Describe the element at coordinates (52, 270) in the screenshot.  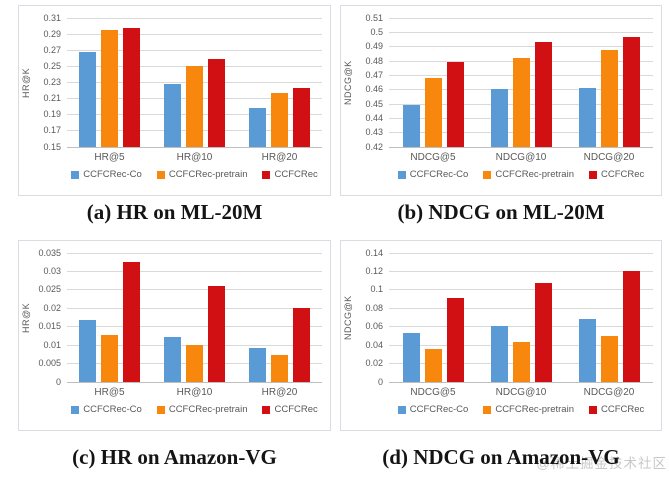
I see `y-tick-label: 0.03` at that location.